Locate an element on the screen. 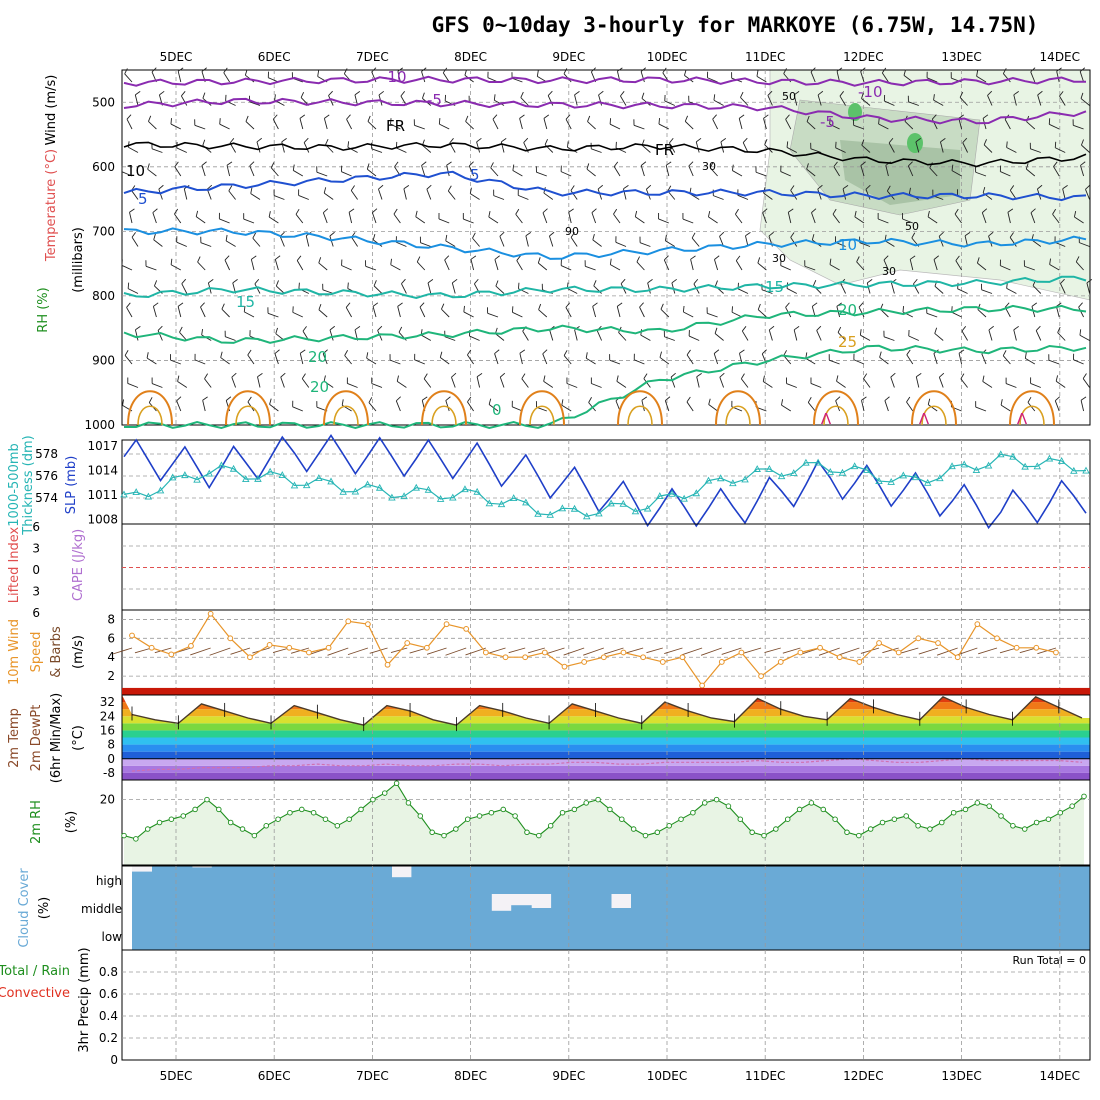  isotherm-label: 5 is located at coordinates (143, 199).